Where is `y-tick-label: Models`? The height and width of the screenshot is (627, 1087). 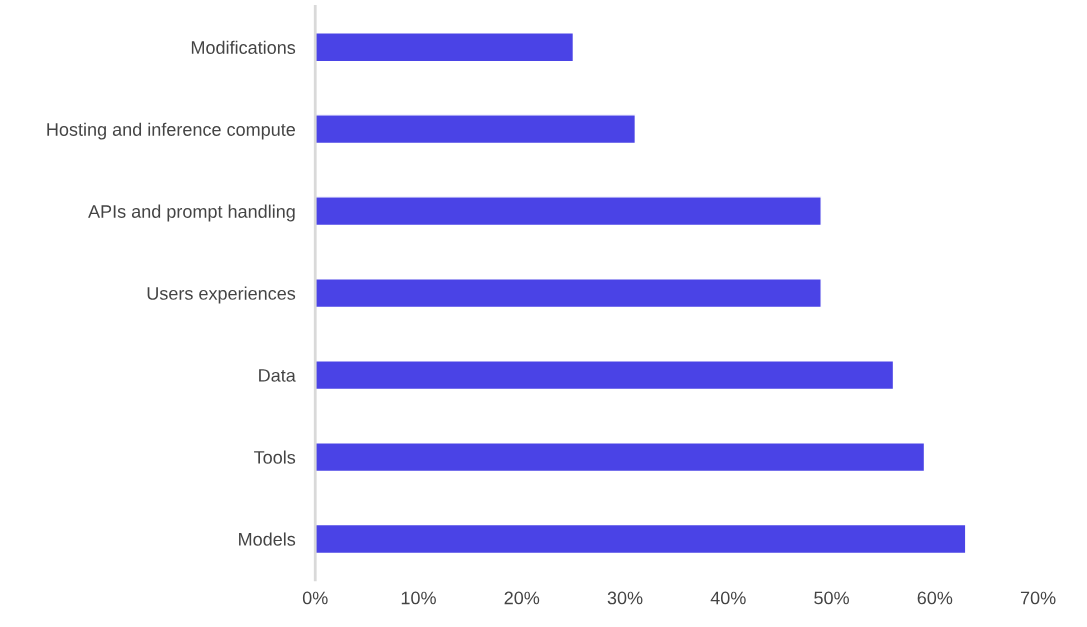
y-tick-label: Models is located at coordinates (267, 539).